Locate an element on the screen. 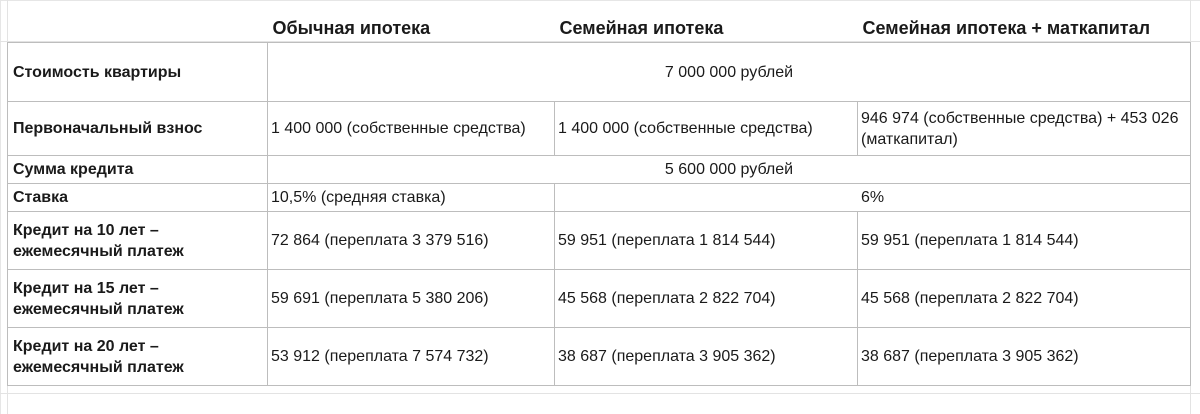  header-family-mortgage-matcapital: Семейная ипотека + маткапитал is located at coordinates (1024, 28).